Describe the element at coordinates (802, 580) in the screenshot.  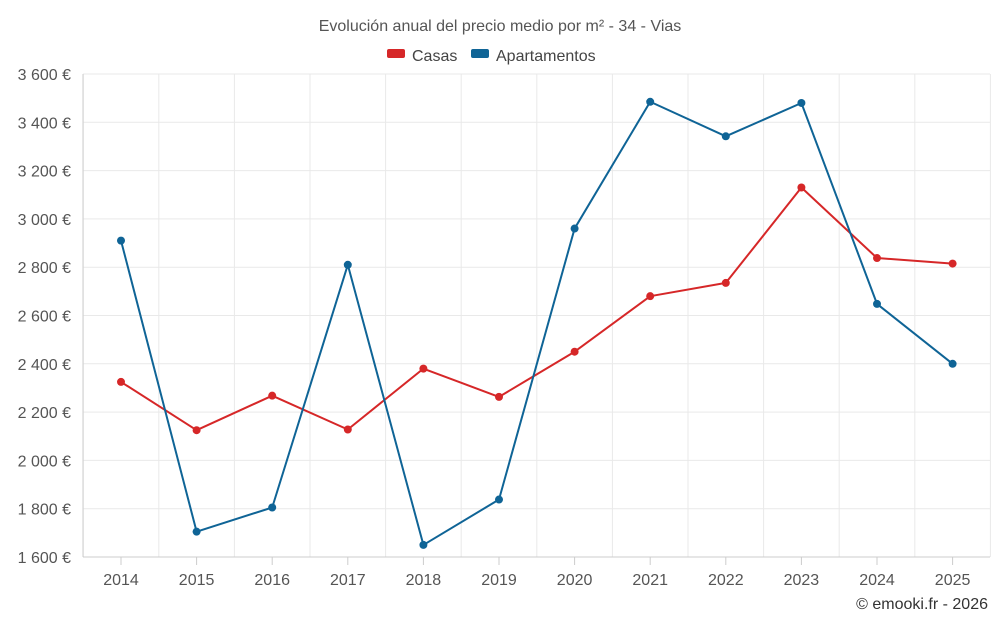
I see `x-tick-label: 2023` at that location.